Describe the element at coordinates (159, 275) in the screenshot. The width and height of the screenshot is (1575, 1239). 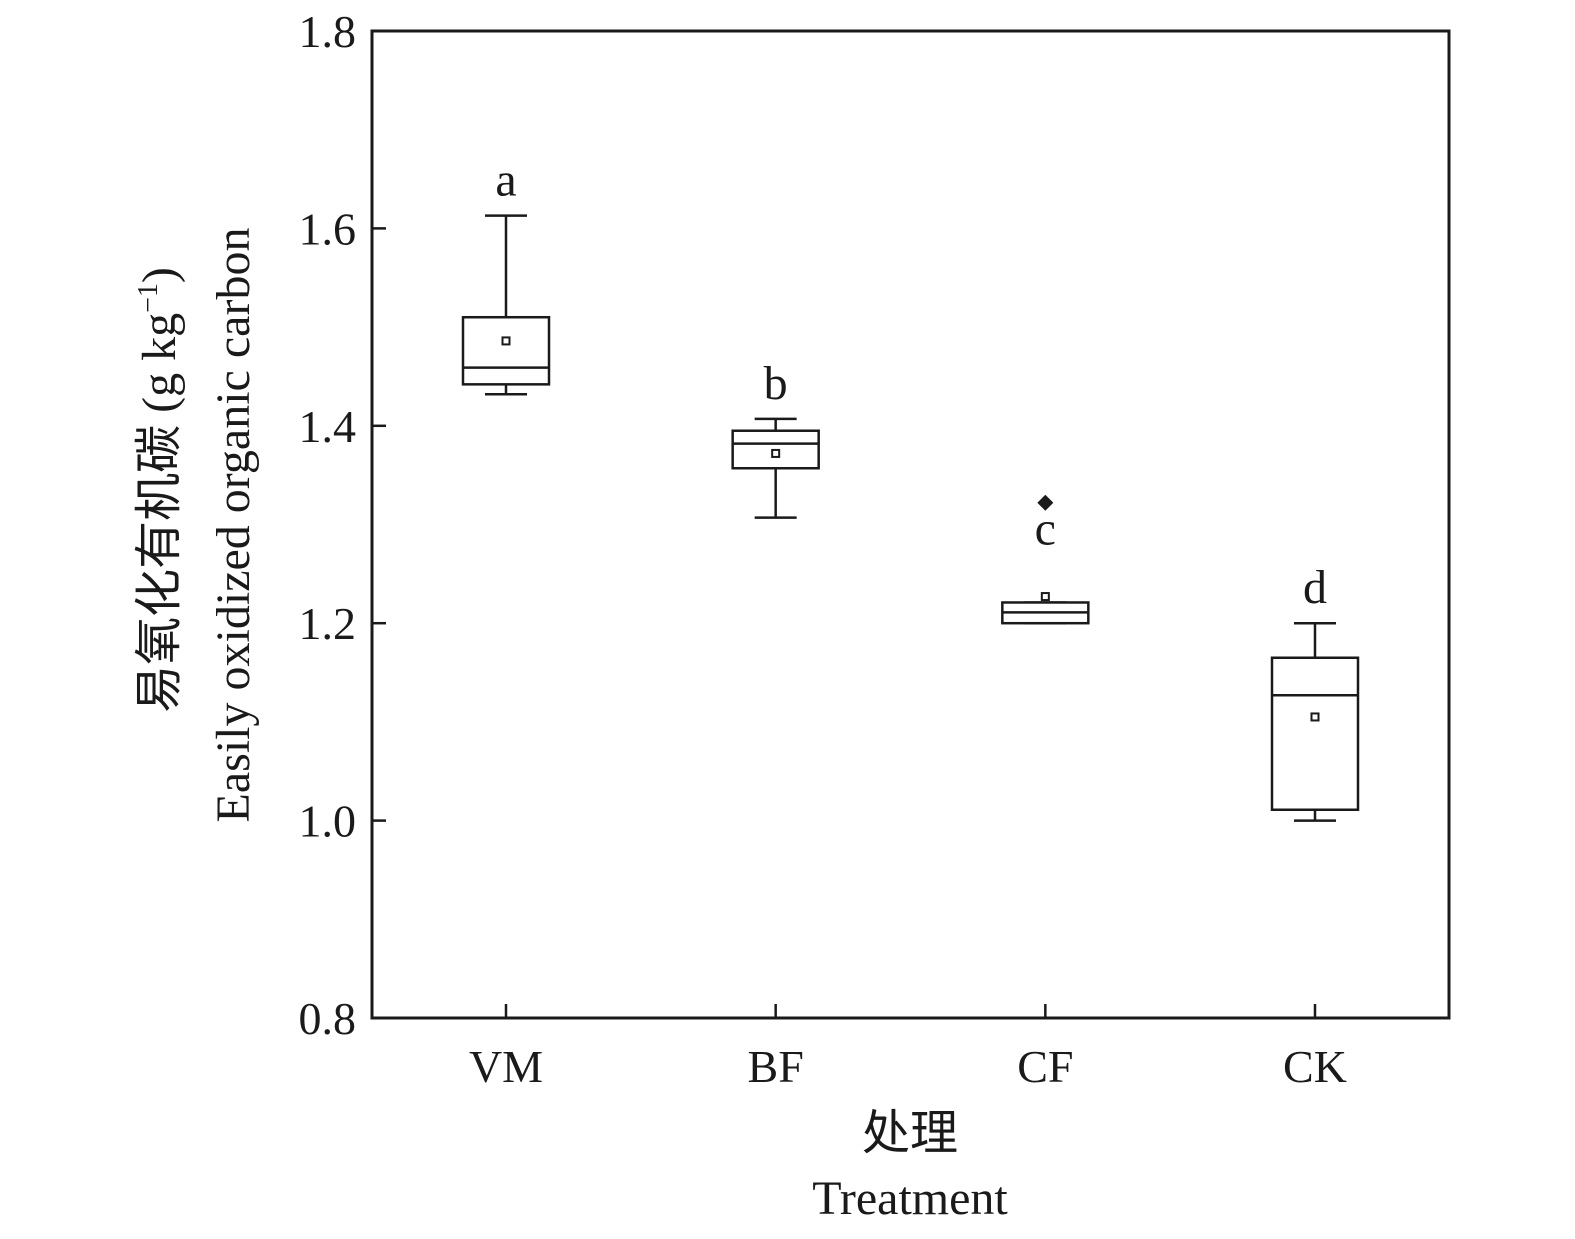
I see `y-axis-title-close: )` at that location.